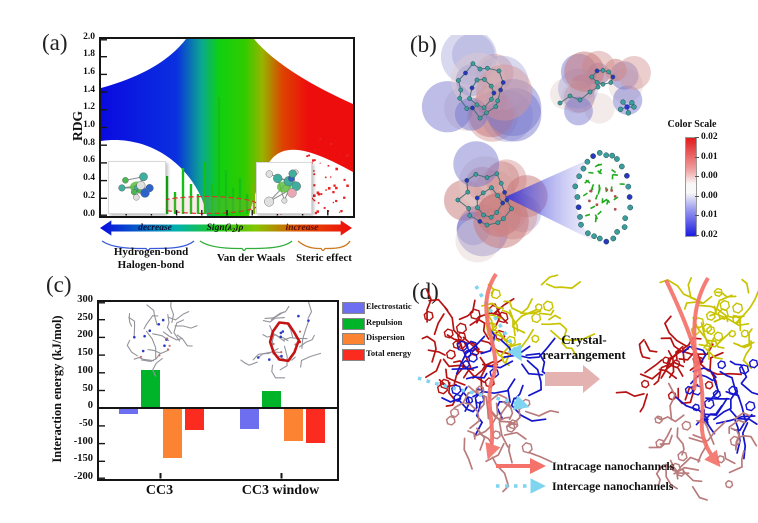 This screenshot has height=523, width=758. Describe the element at coordinates (613, 466) in the screenshot. I see `legend-intracage-label: Intracage nanochannels` at that location.